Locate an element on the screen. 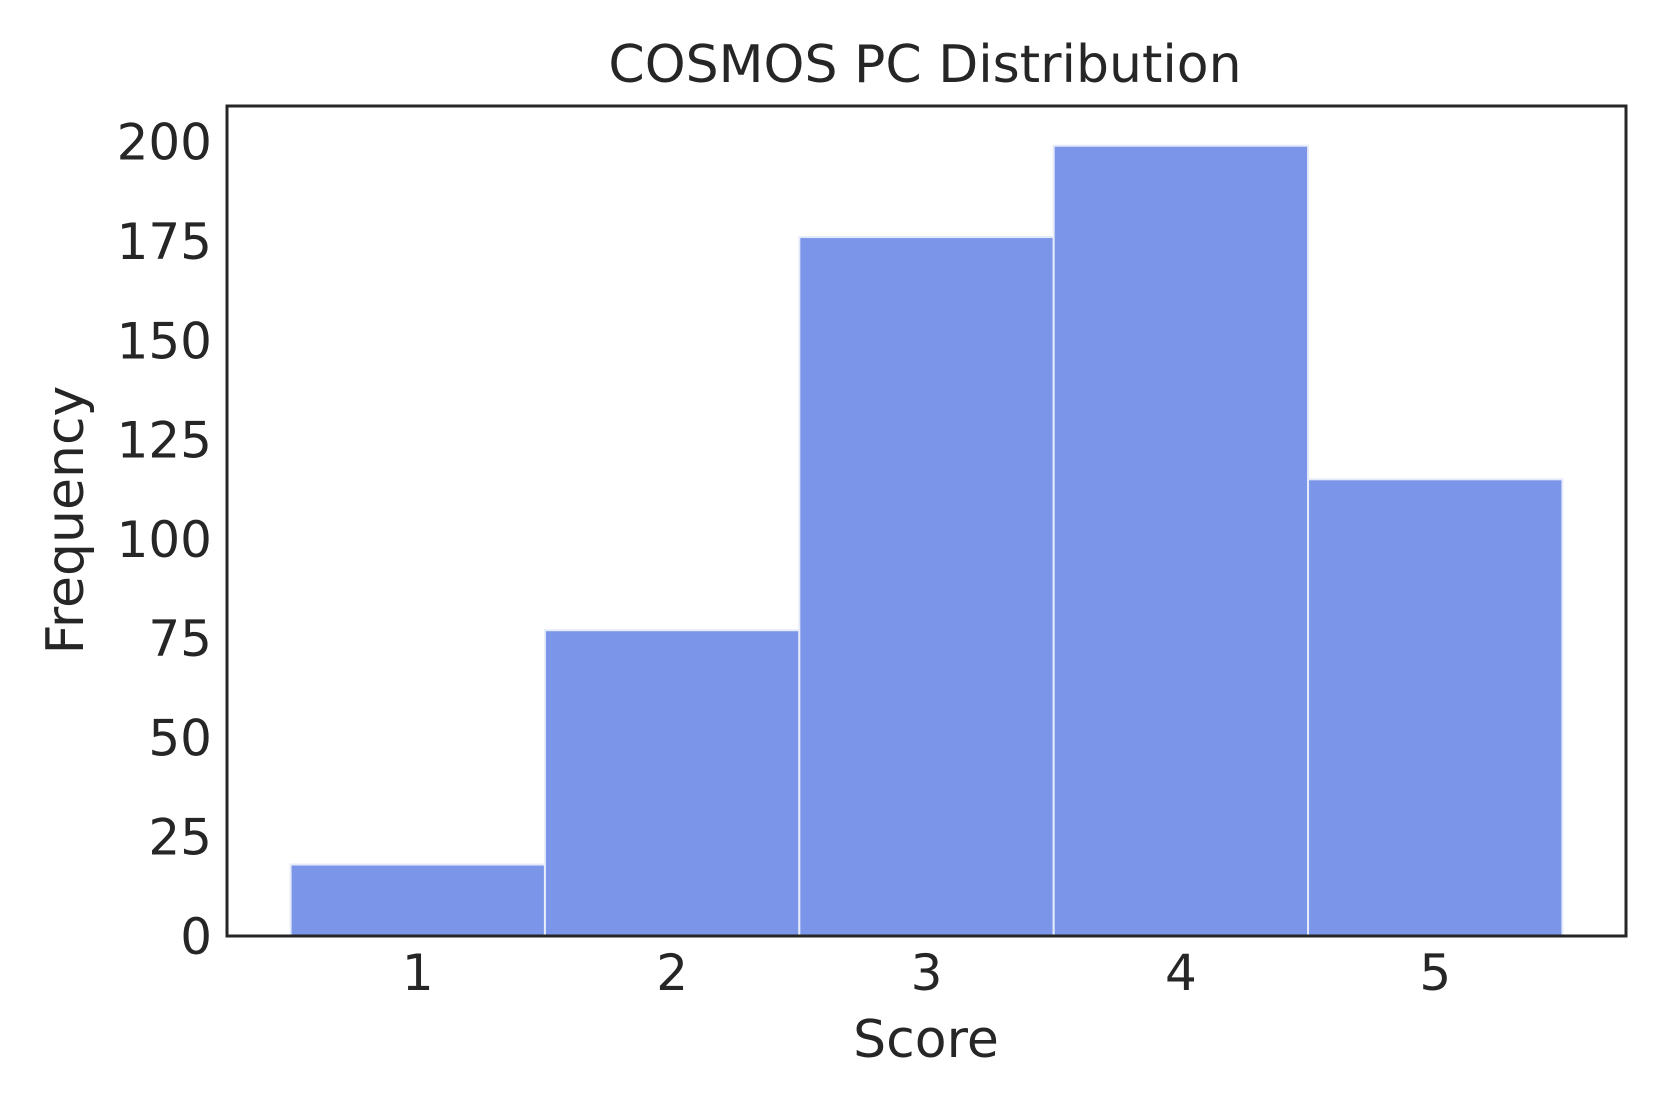 Image resolution: width=1661 pixels, height=1107 pixels. x-axis-label: Score is located at coordinates (926, 1040).